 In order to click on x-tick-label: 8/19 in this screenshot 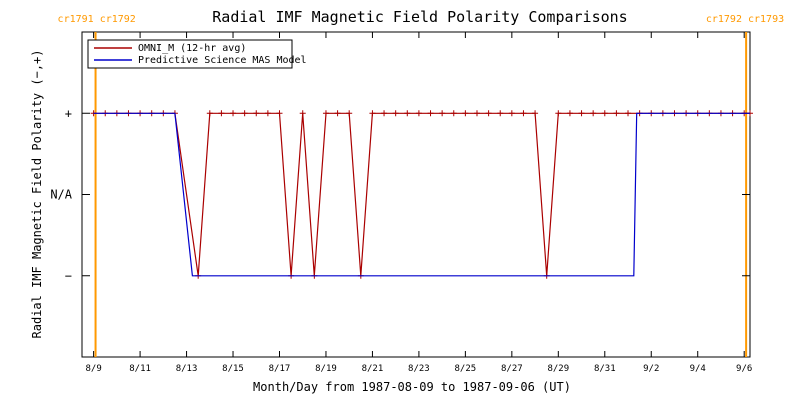, I will do `click(326, 369)`.